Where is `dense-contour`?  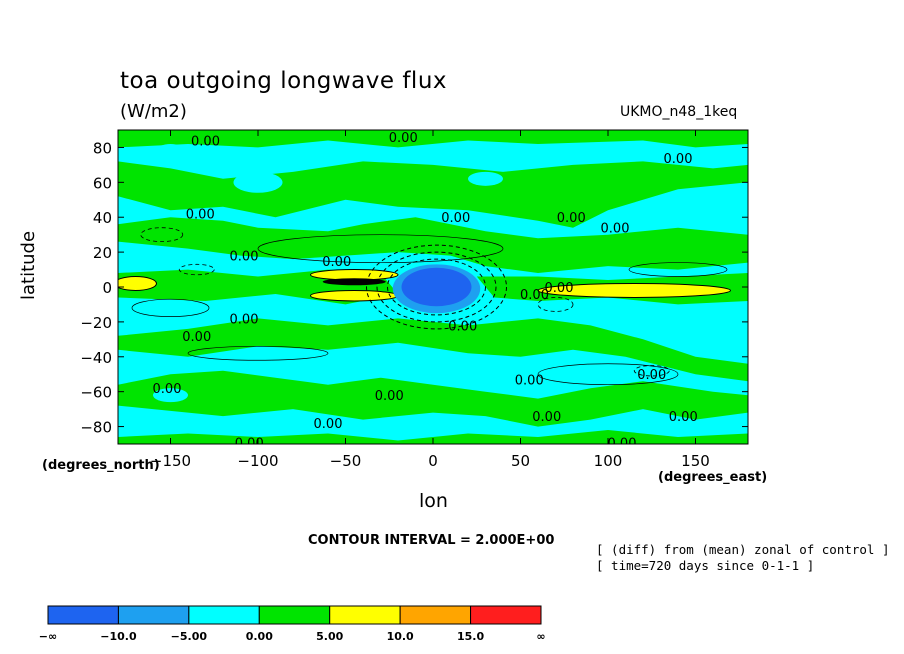
dense-contour is located at coordinates (354, 282).